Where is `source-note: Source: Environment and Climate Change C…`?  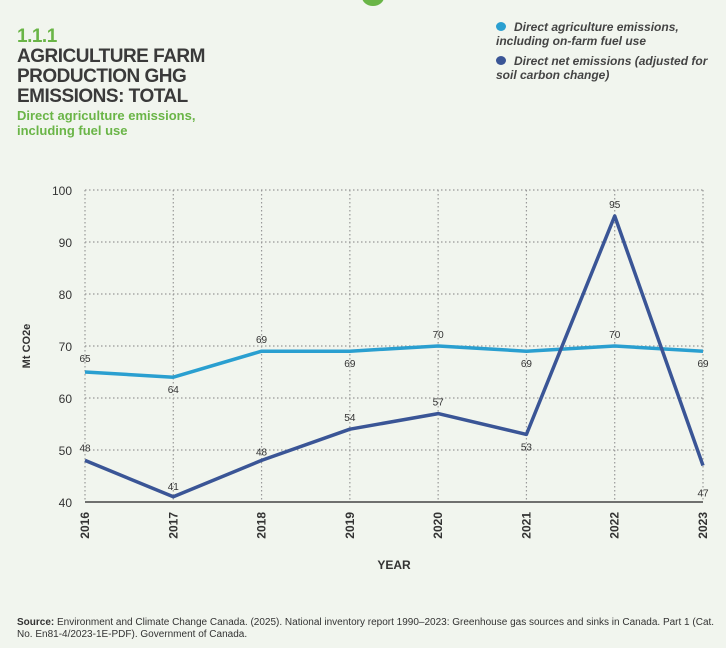 source-note: Source: Environment and Climate Change C… is located at coordinates (367, 629).